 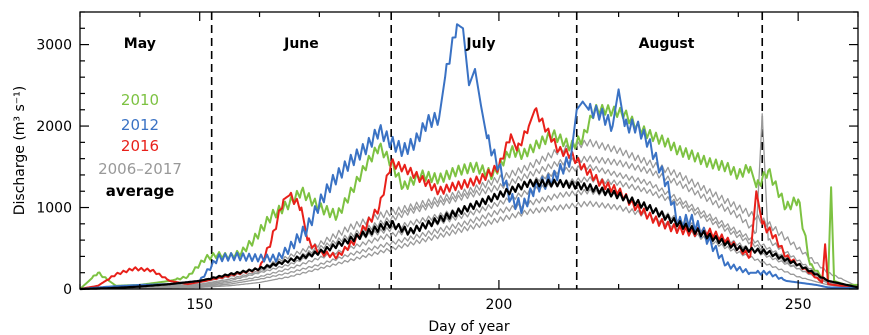 I want to click on x-tick-label: 250, so click(x=798, y=305).